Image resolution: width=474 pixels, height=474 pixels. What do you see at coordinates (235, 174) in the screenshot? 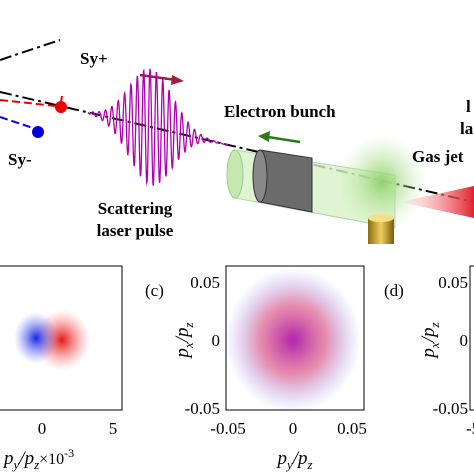
I see `tube-end` at bounding box center [235, 174].